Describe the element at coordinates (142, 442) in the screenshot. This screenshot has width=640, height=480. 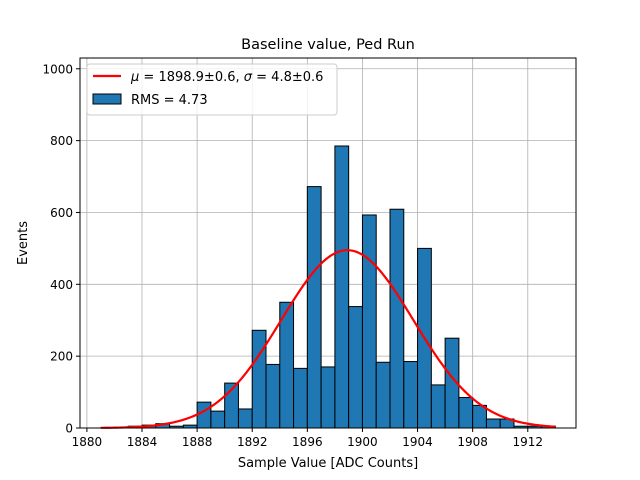
I see `x-tick-label: 1884` at that location.